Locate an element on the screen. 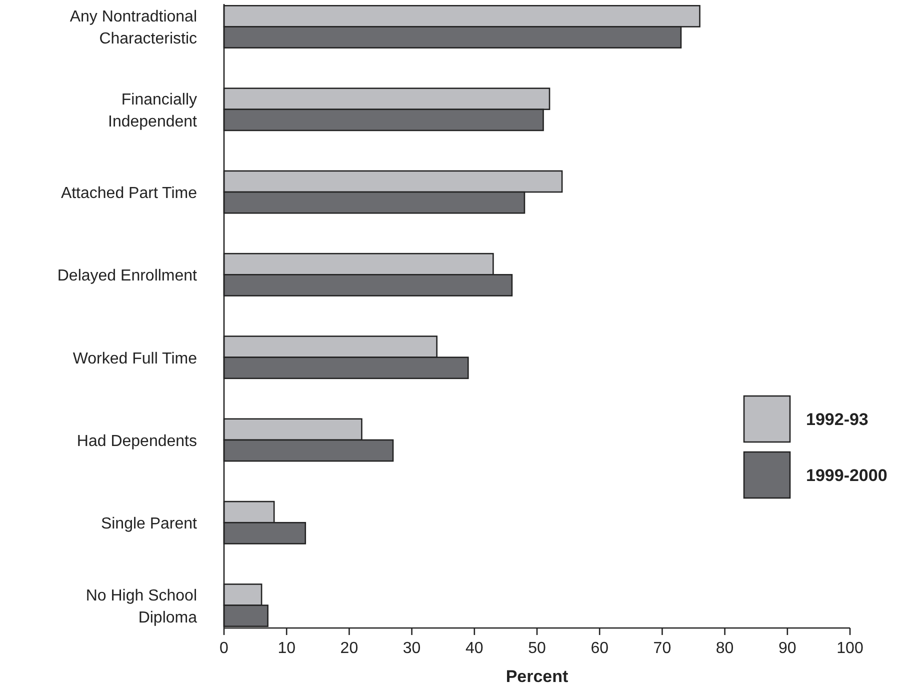 The width and height of the screenshot is (922, 690). x-tick-label: 10 is located at coordinates (287, 648).